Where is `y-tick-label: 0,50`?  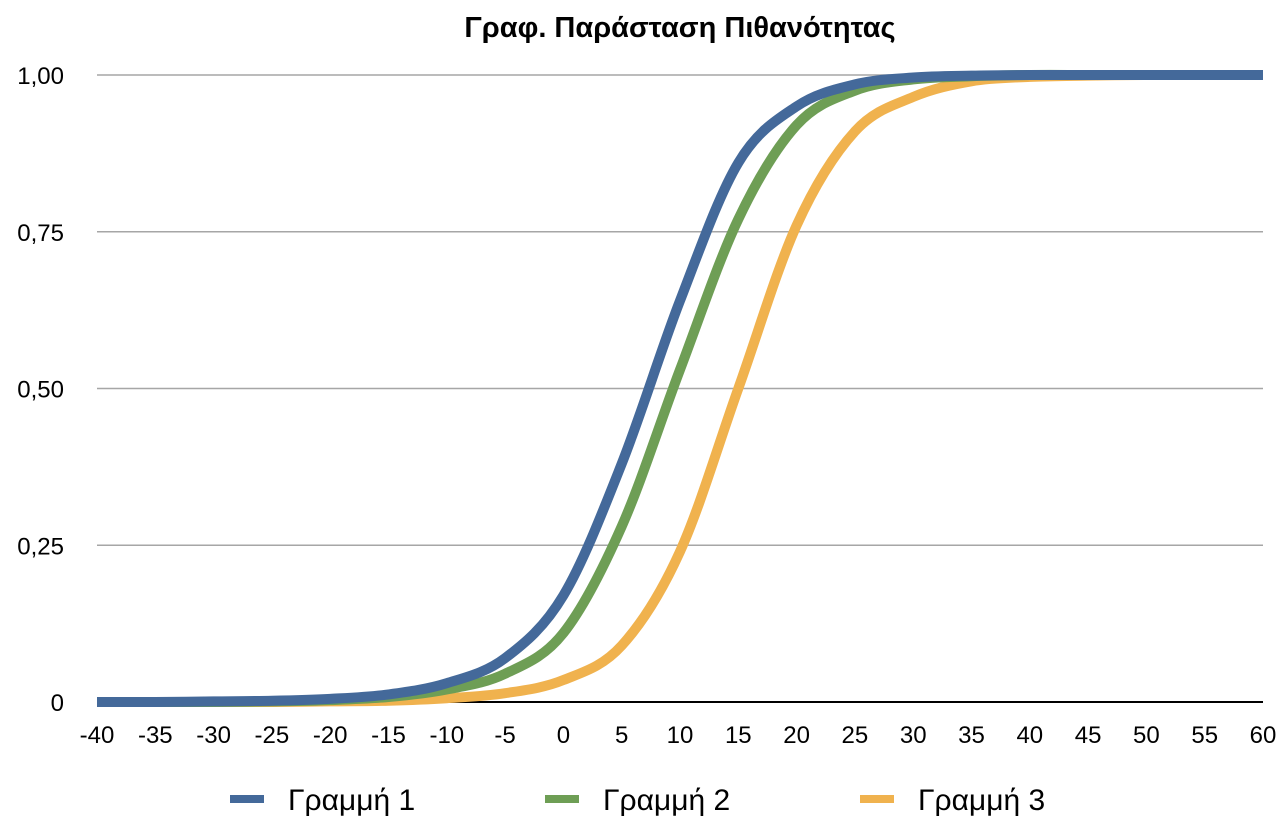
y-tick-label: 0,50 is located at coordinates (40, 390).